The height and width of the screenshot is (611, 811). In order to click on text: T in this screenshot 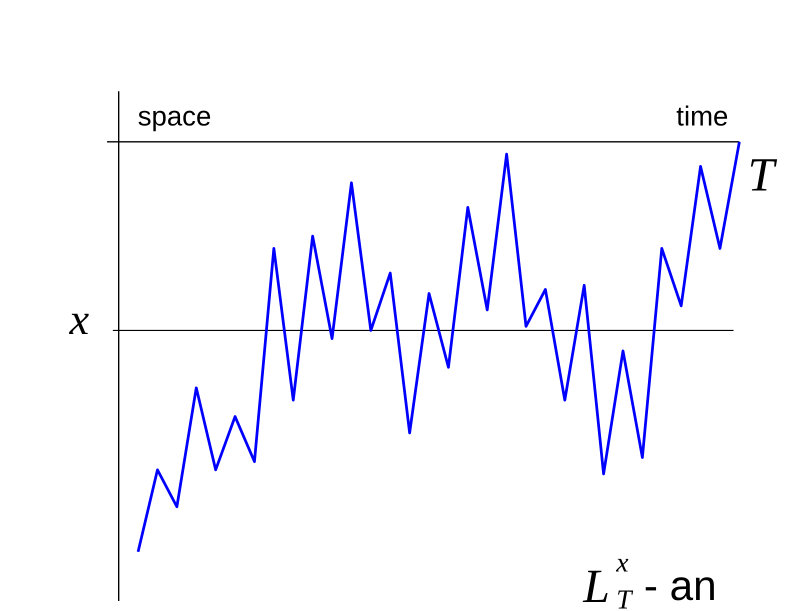, I will do `click(763, 175)`.